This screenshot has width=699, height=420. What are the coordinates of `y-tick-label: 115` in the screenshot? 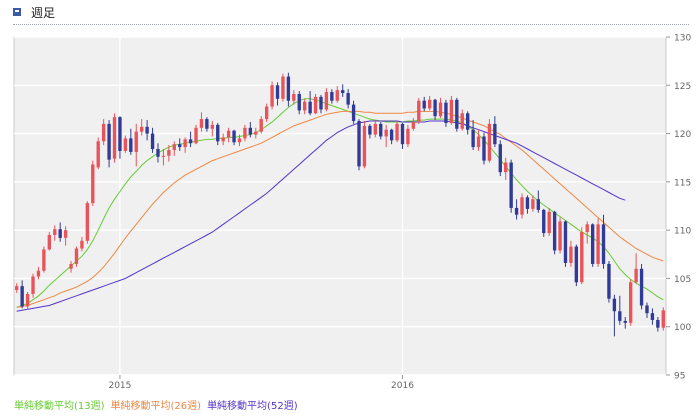 It's located at (682, 183).